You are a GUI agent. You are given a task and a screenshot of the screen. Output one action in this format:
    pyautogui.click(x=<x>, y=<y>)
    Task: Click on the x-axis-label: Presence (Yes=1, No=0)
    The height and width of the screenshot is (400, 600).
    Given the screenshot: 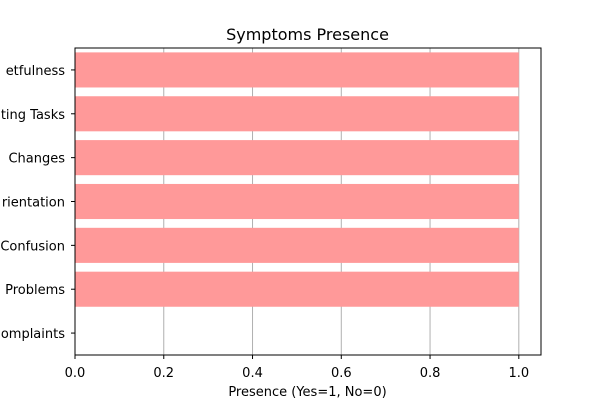 What is the action you would take?
    pyautogui.click(x=307, y=392)
    